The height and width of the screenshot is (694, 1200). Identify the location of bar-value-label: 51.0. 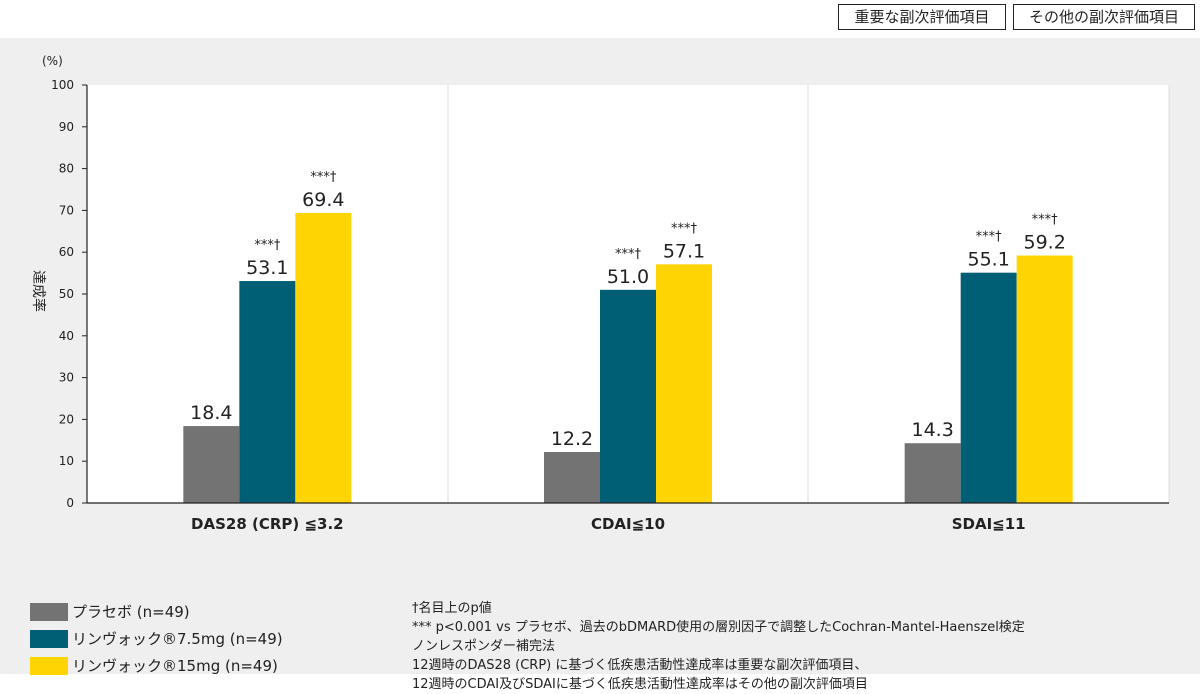
(628, 277).